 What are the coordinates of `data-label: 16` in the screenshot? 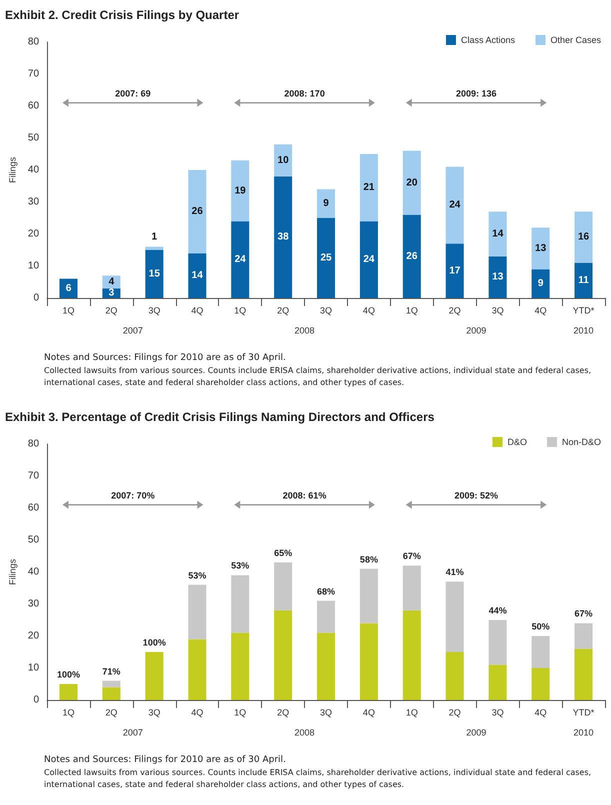 It's located at (584, 237).